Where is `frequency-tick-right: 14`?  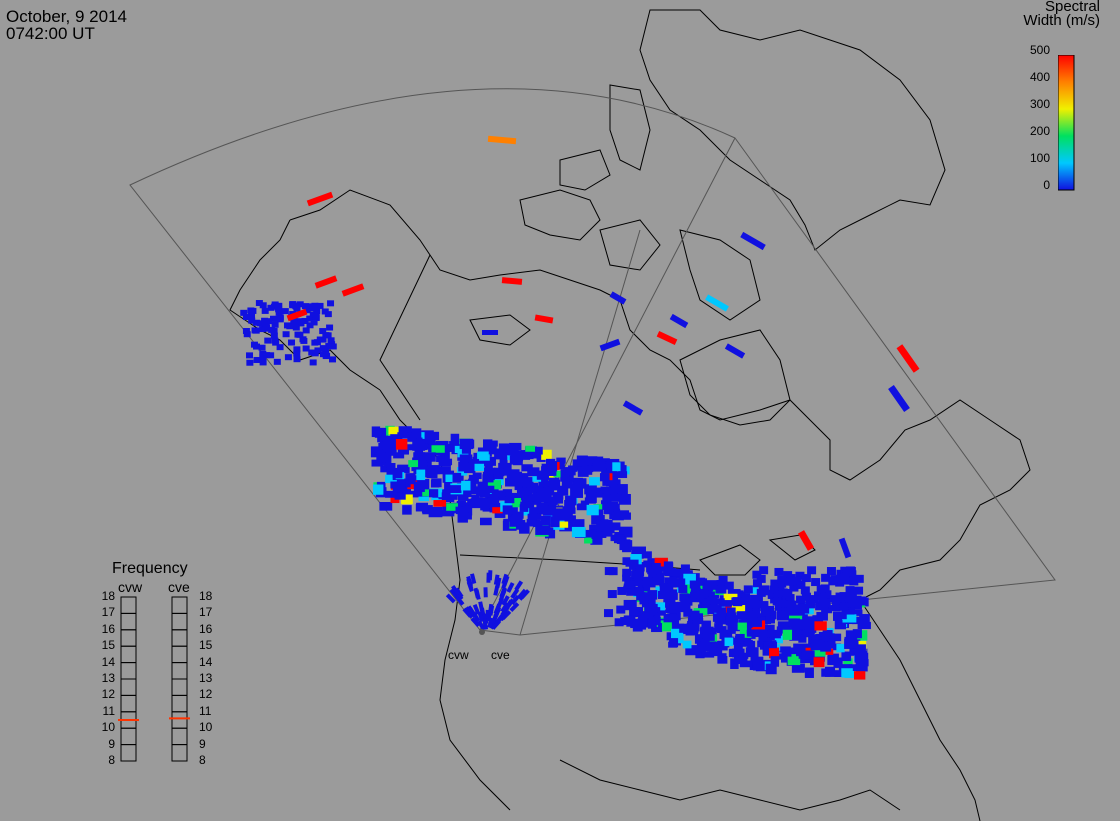
frequency-tick-right: 14 is located at coordinates (206, 661).